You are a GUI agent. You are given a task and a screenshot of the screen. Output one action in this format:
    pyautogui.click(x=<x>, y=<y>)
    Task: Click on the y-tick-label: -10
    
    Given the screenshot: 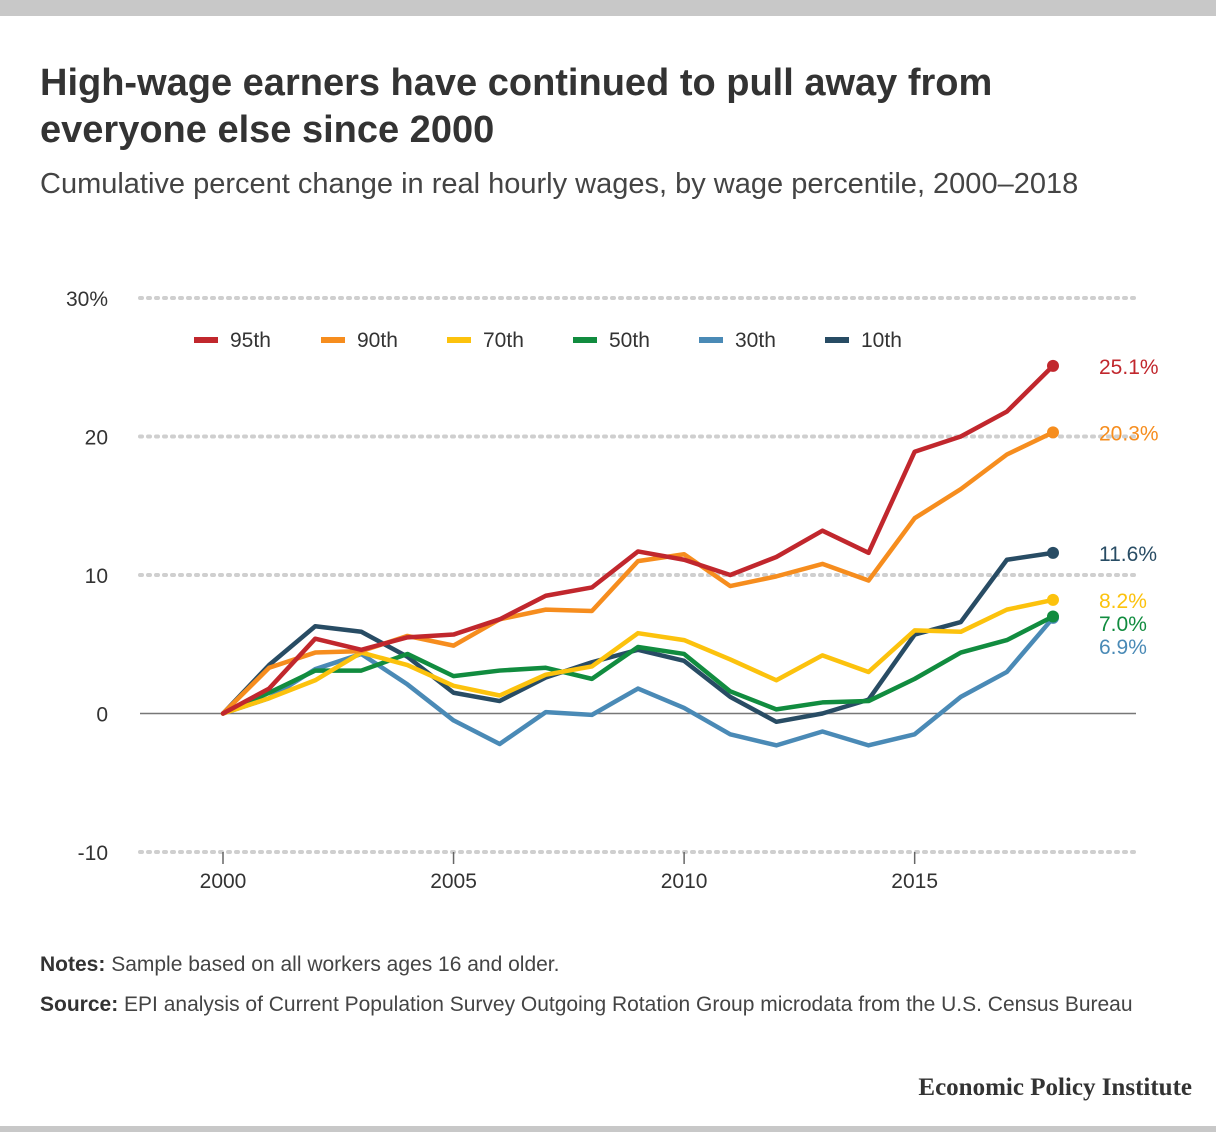 What is the action you would take?
    pyautogui.click(x=93, y=853)
    